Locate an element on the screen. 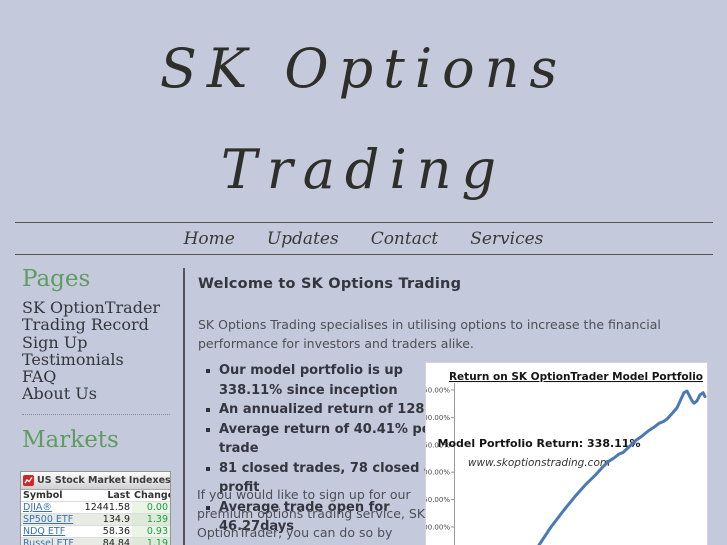 This screenshot has width=727, height=545. table-row: SP500 ETF 134.9 1.39 is located at coordinates (95, 519).